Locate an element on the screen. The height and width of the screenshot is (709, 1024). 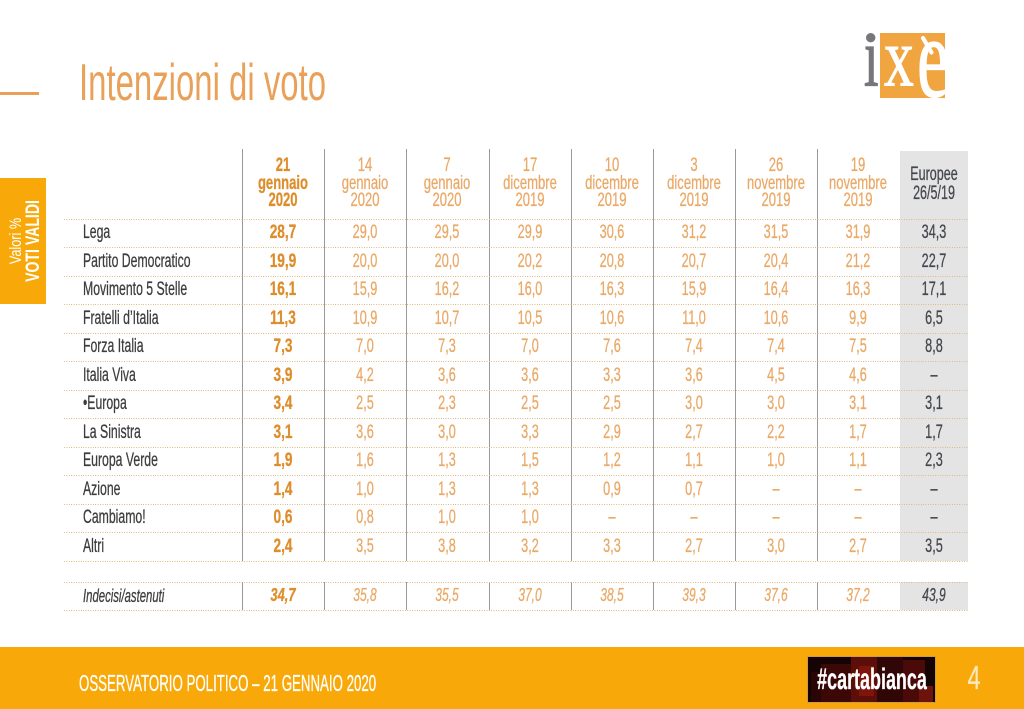
svg-text: x is located at coordinates (899, 56).